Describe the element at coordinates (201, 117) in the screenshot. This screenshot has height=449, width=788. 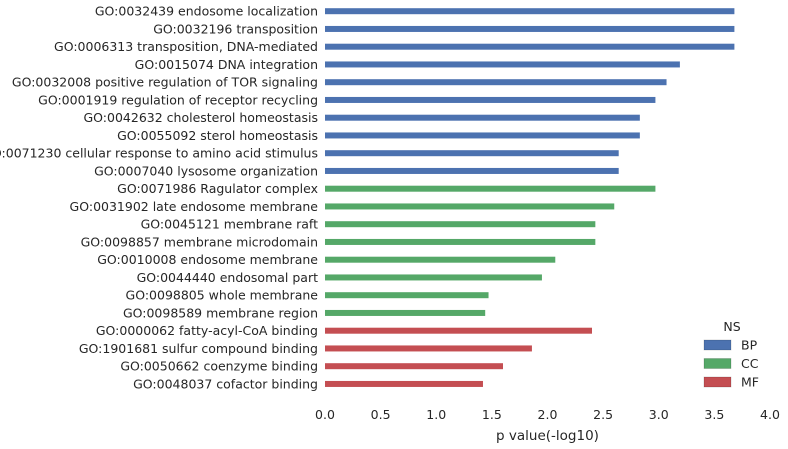
I see `category-label: GO:0042632 cholesterol homeostasis` at that location.